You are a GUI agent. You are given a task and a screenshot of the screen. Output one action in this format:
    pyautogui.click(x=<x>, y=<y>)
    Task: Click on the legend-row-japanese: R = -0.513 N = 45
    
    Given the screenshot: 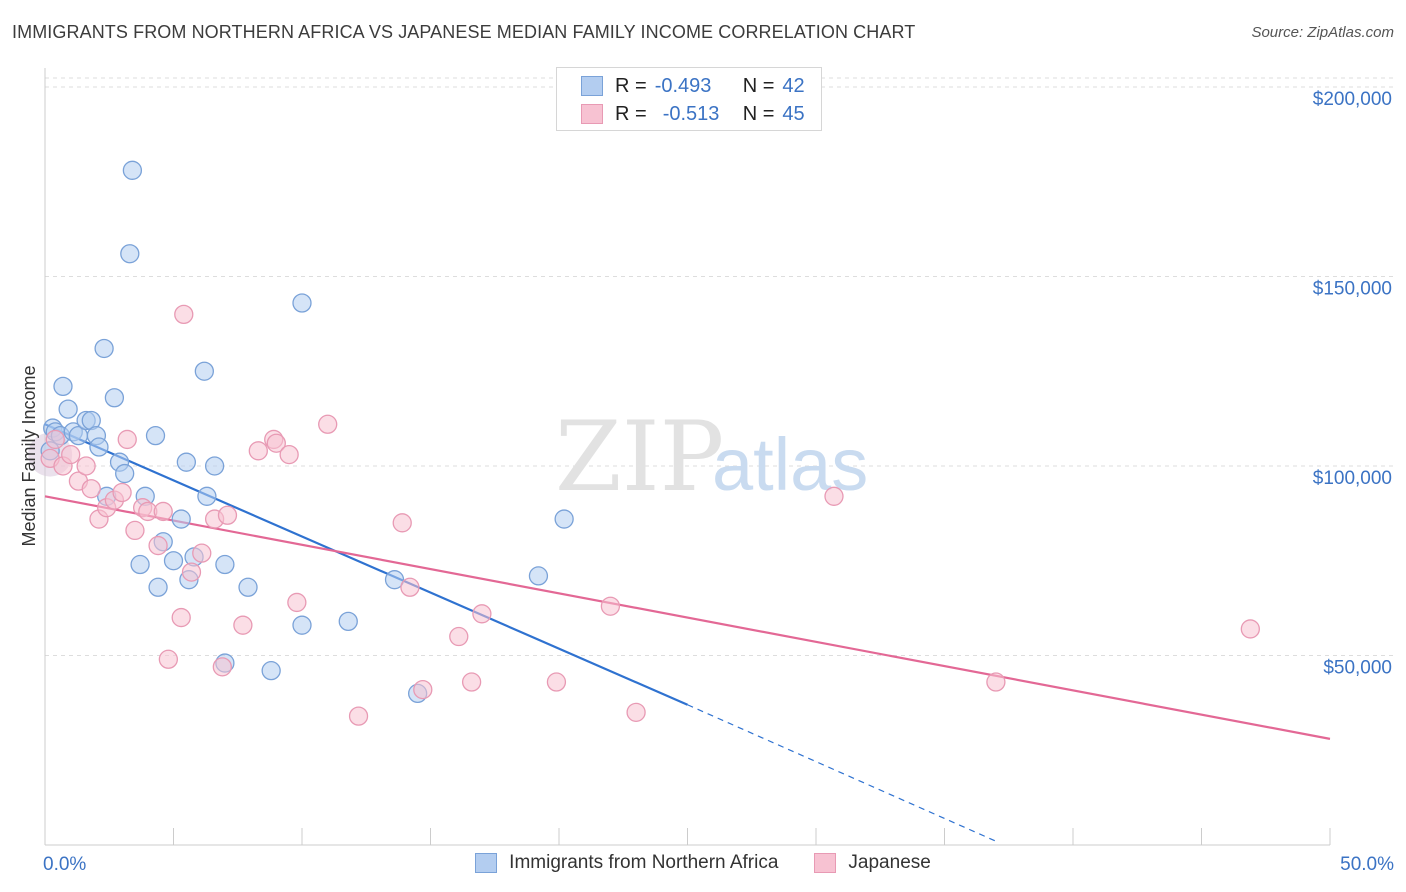 What is the action you would take?
    pyautogui.click(x=693, y=114)
    